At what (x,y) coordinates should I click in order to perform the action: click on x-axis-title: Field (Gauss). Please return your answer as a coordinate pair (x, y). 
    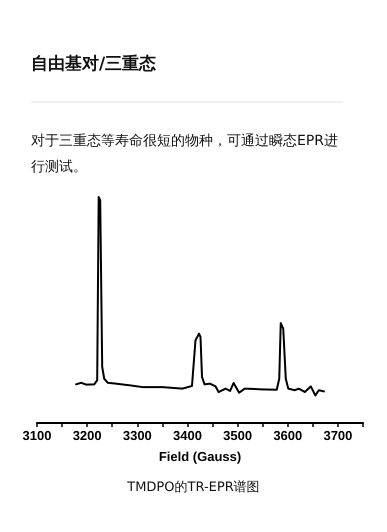
    Looking at the image, I should click on (200, 456).